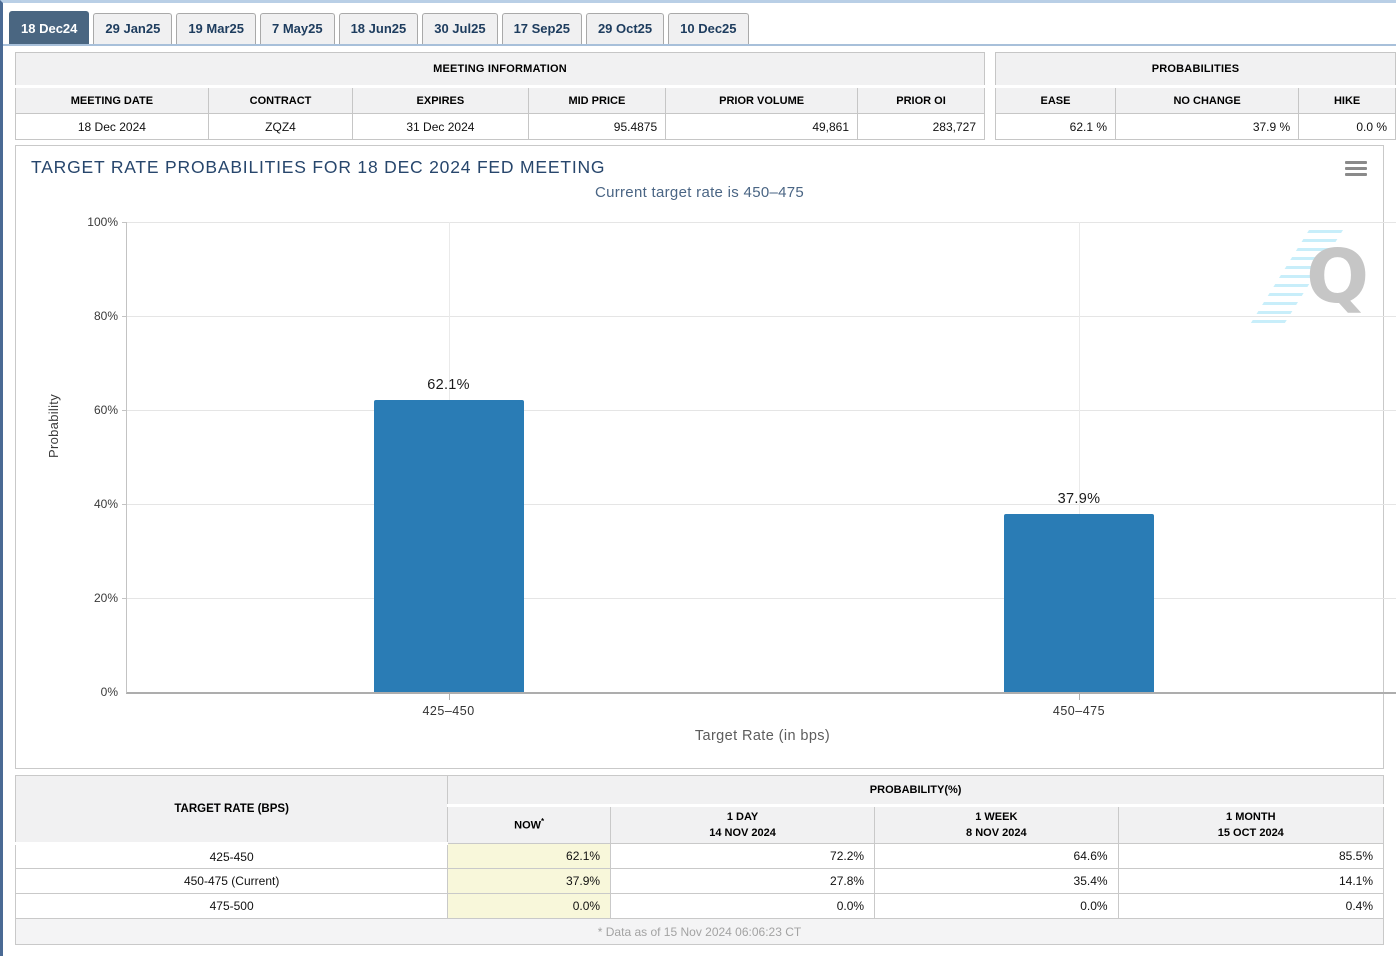  What do you see at coordinates (231, 881) in the screenshot?
I see `rate-cell: 450-475 (Current)` at bounding box center [231, 881].